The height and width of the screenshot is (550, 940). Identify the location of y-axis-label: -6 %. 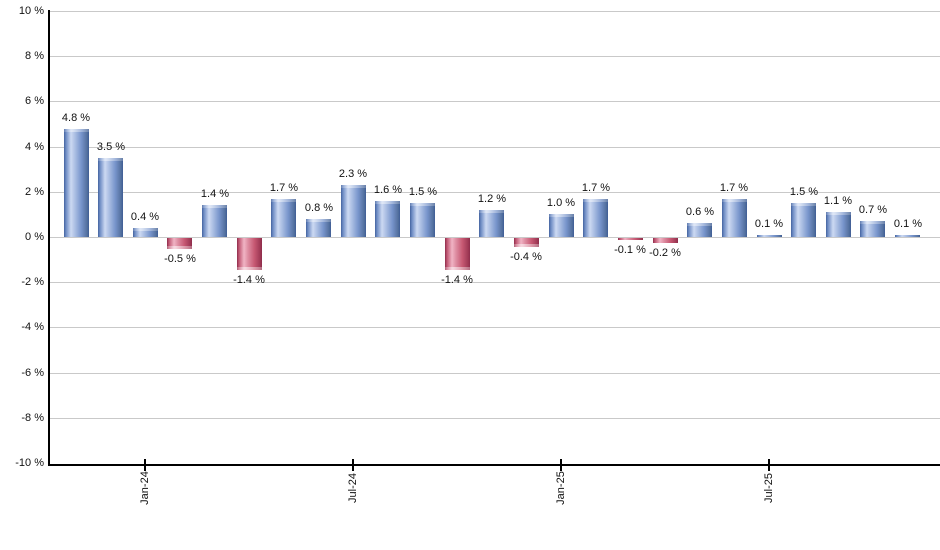
(32, 373).